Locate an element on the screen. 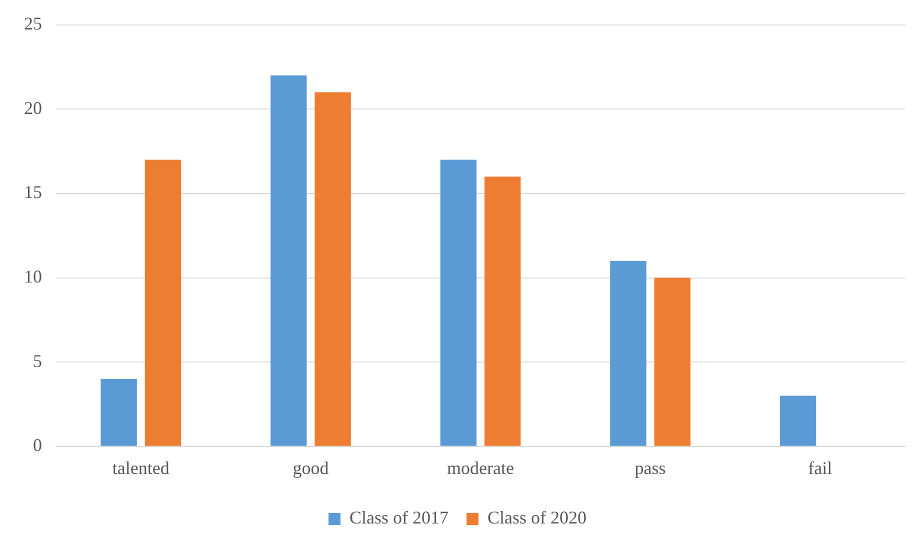 Image resolution: width=913 pixels, height=544 pixels. x-tick-label: fail is located at coordinates (820, 468).